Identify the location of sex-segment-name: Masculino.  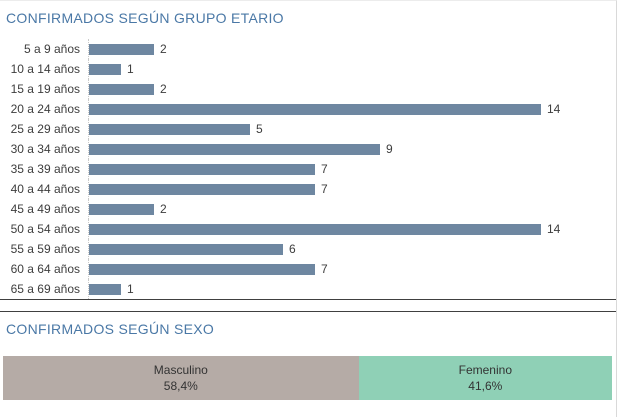
(180, 370).